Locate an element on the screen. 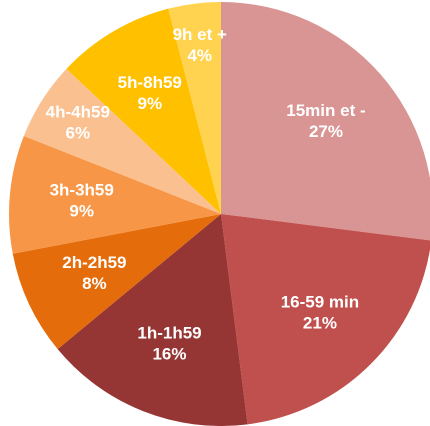 Image resolution: width=430 pixels, height=426 pixels. slice-value-label: 16% is located at coordinates (169, 354).